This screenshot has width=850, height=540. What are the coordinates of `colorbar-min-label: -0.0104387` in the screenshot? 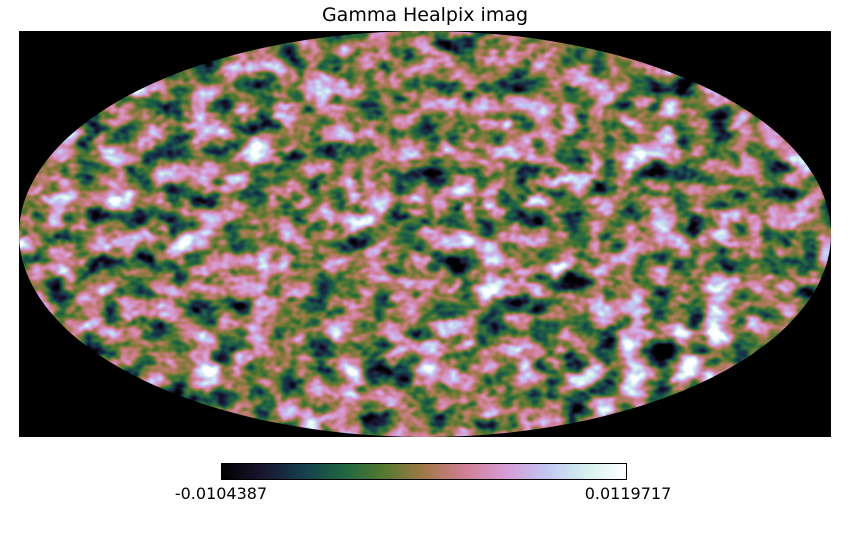 It's located at (221, 493).